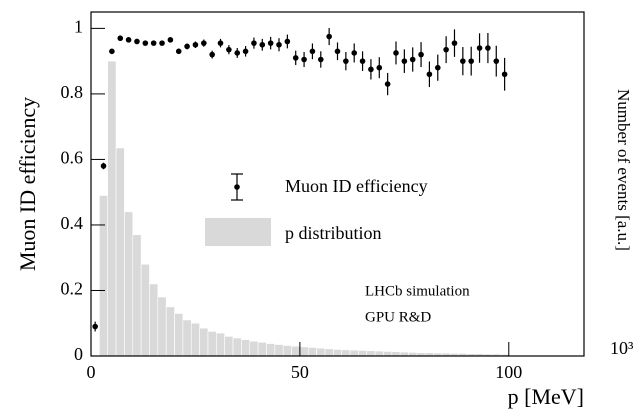  I want to click on y2-multiplier: 10³, so click(622, 348).